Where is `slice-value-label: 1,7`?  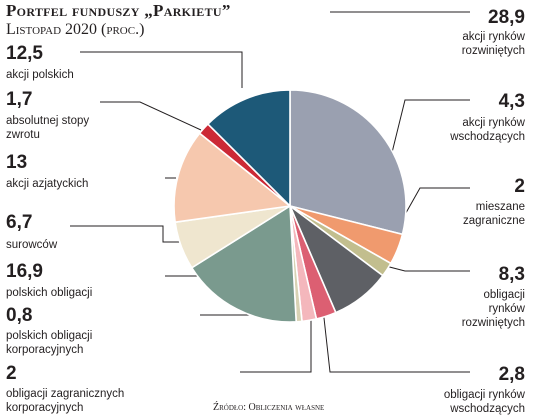 slice-value-label: 1,7 is located at coordinates (19, 99).